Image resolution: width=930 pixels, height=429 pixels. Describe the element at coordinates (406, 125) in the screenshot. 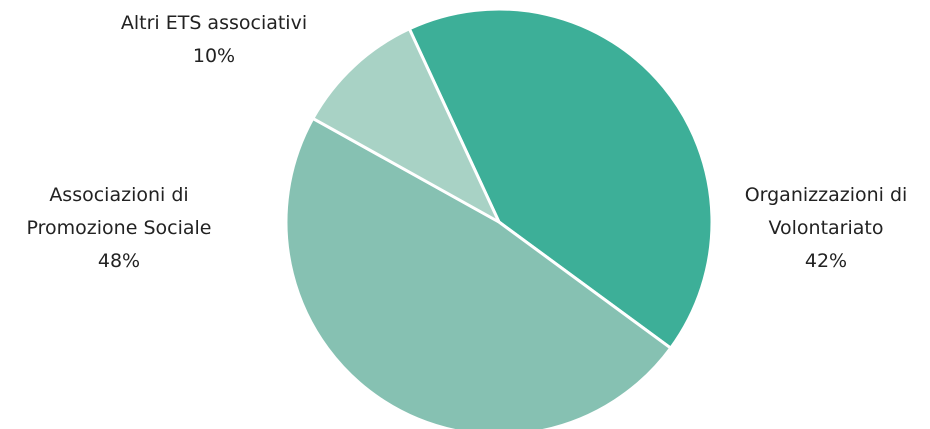

I see `pie-slice` at that location.